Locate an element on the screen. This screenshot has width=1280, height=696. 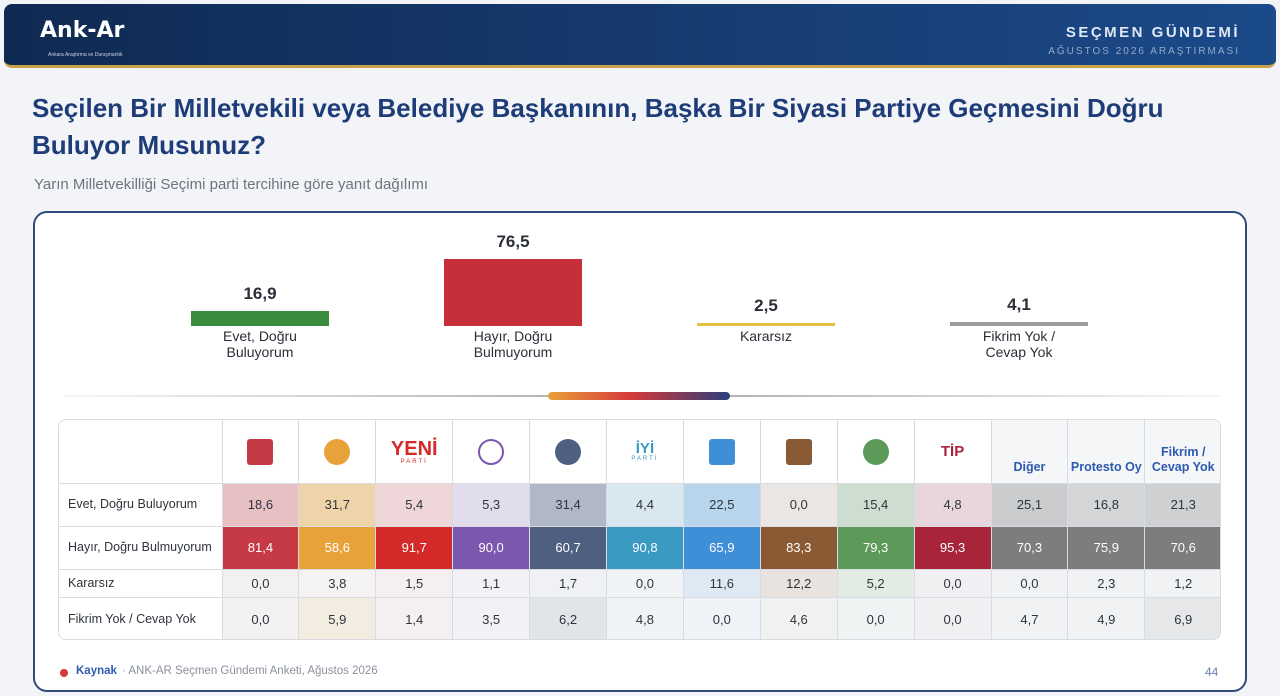
table-cell: 1,2 is located at coordinates (1182, 583).